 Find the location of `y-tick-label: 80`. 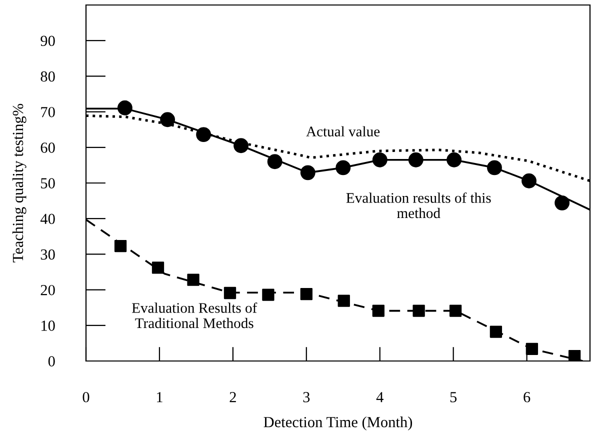

y-tick-label: 80 is located at coordinates (47, 76).